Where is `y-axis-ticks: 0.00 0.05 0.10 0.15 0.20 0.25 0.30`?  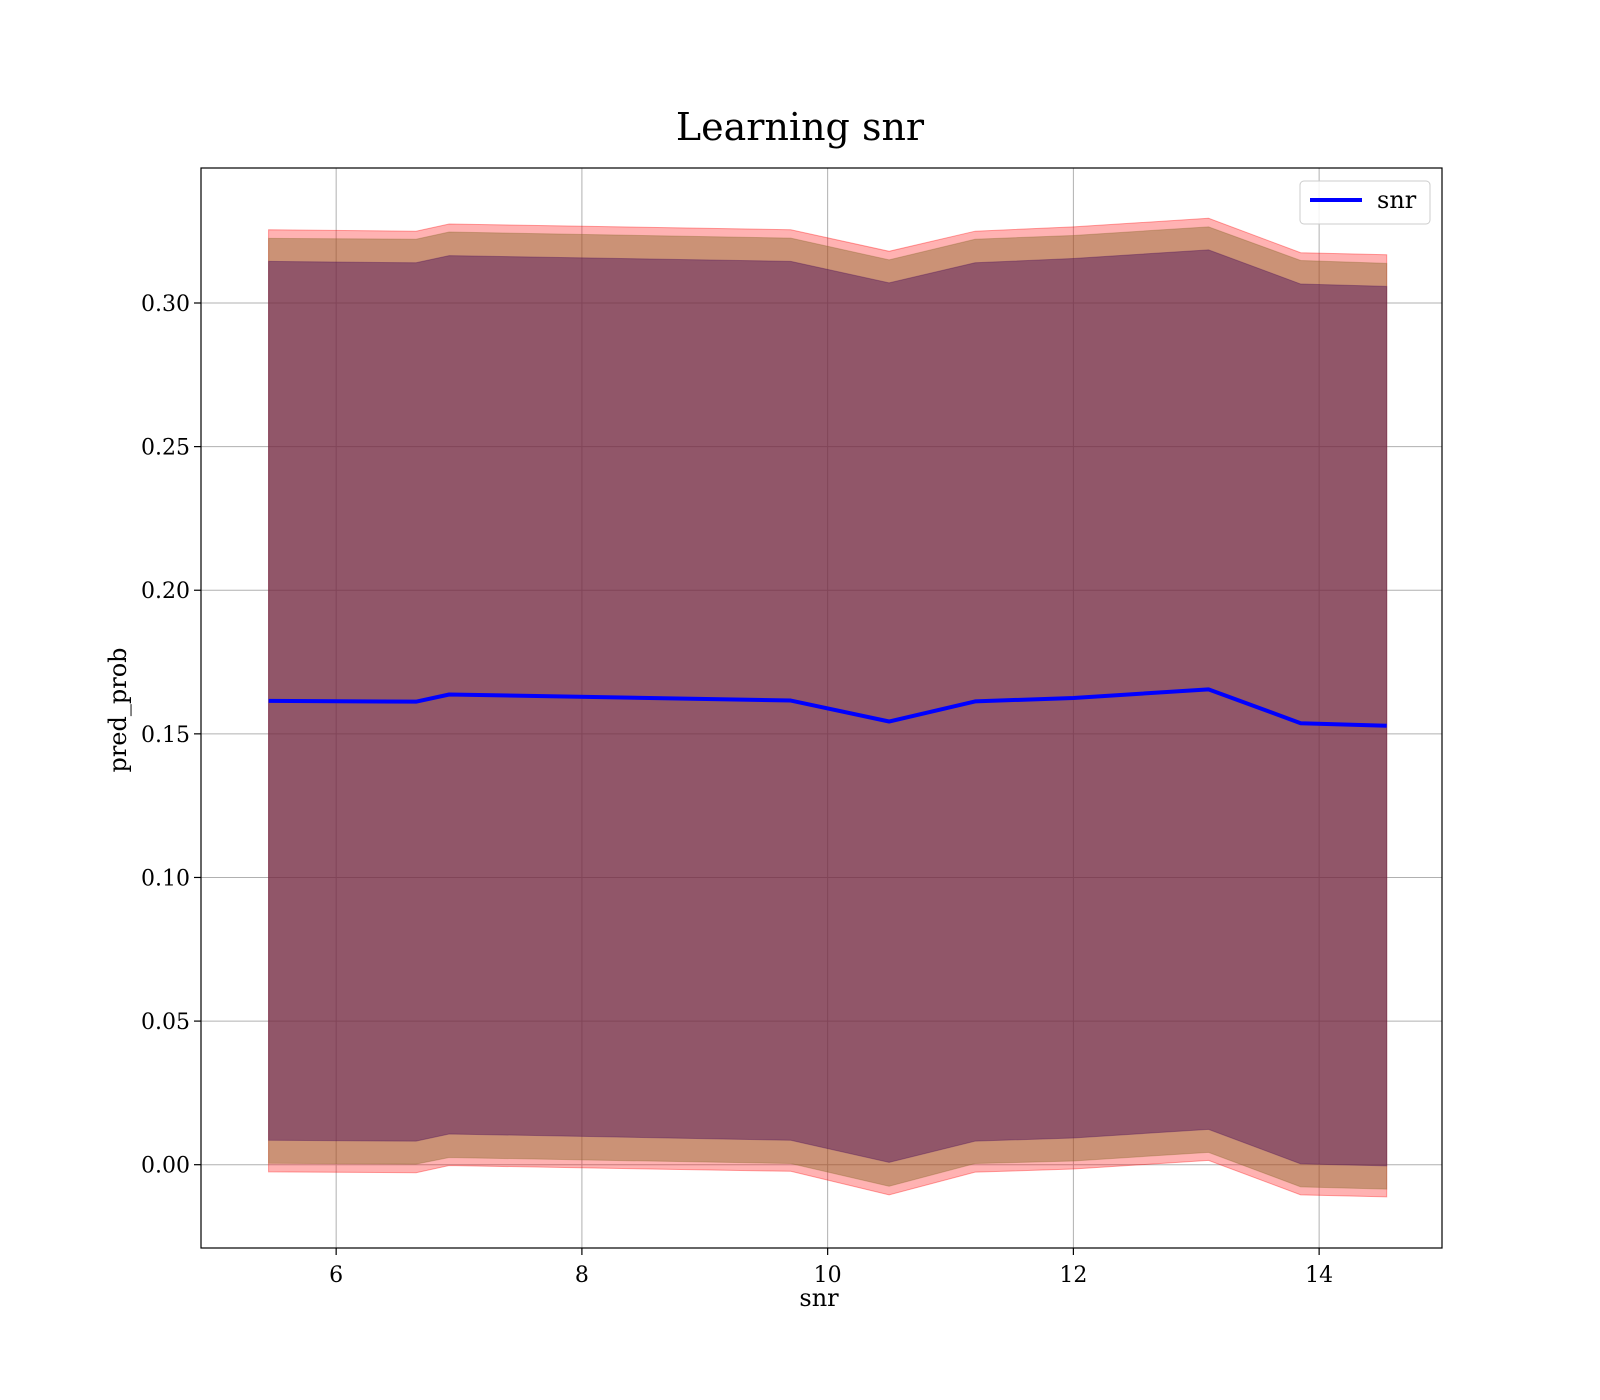 y-axis-ticks: 0.00 0.05 0.10 0.15 0.20 0.25 0.30 is located at coordinates (171, 735).